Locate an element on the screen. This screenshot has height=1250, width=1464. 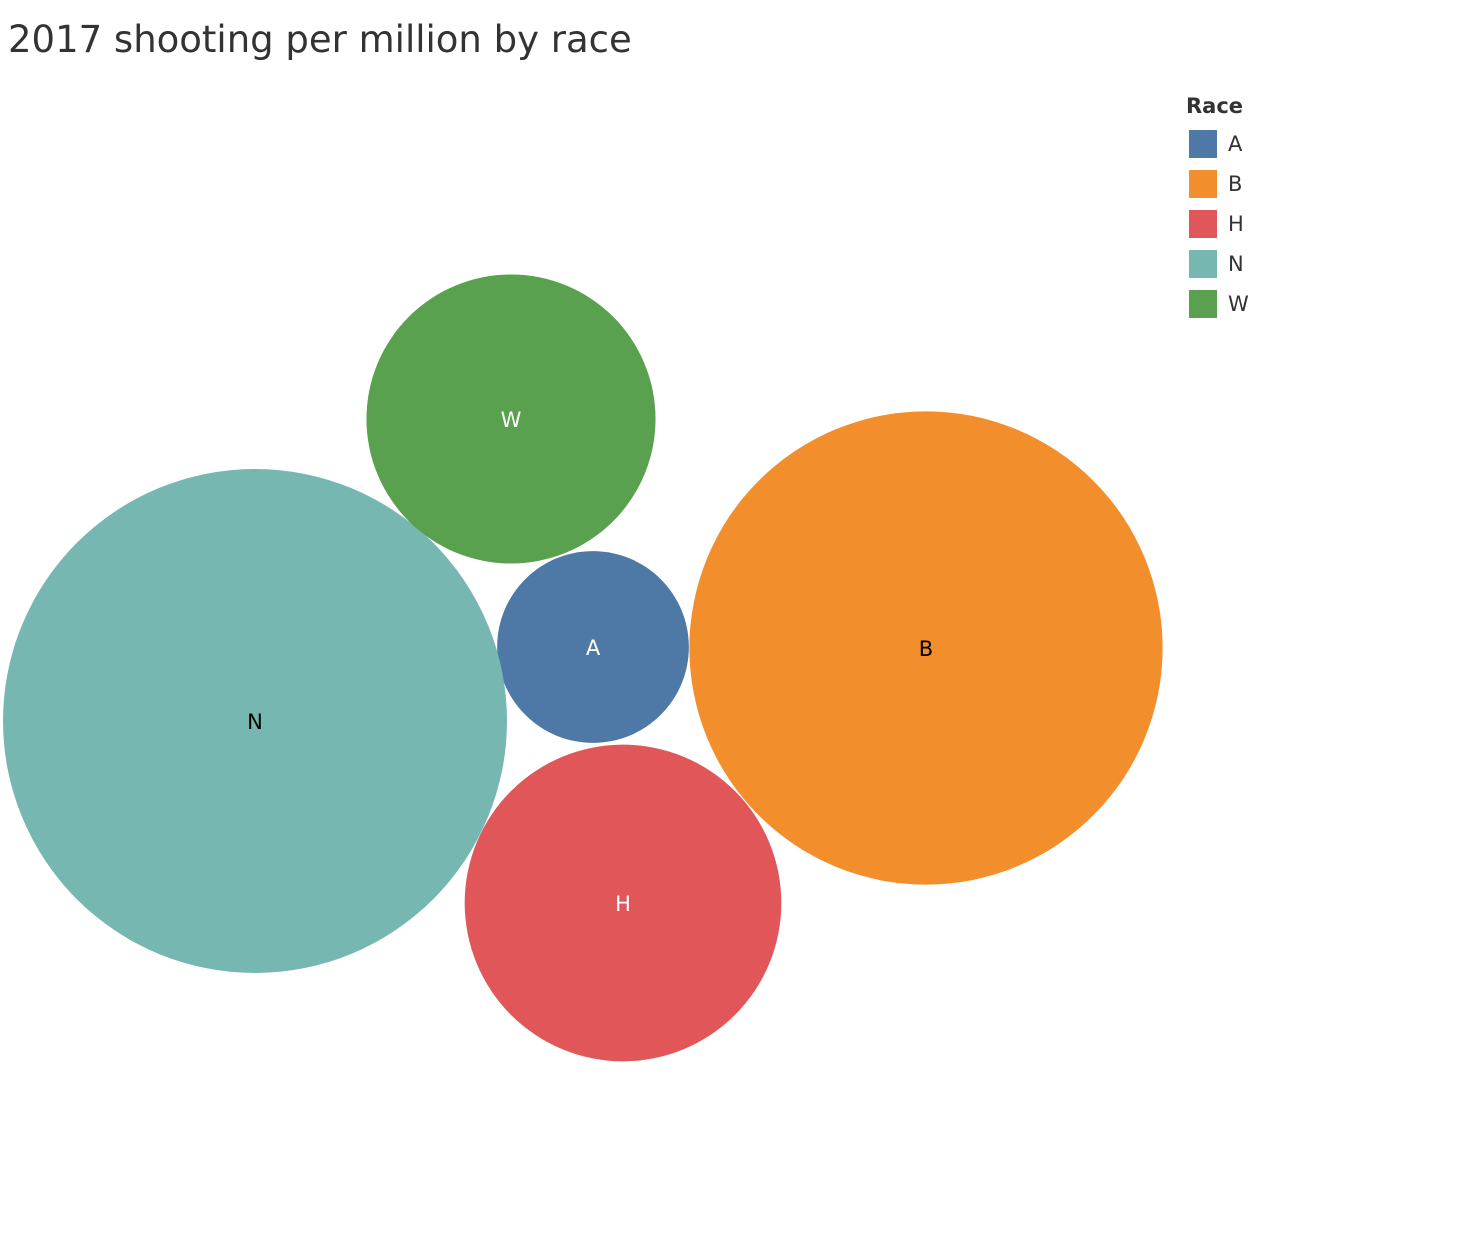
bubble-label-n: N is located at coordinates (255, 722).